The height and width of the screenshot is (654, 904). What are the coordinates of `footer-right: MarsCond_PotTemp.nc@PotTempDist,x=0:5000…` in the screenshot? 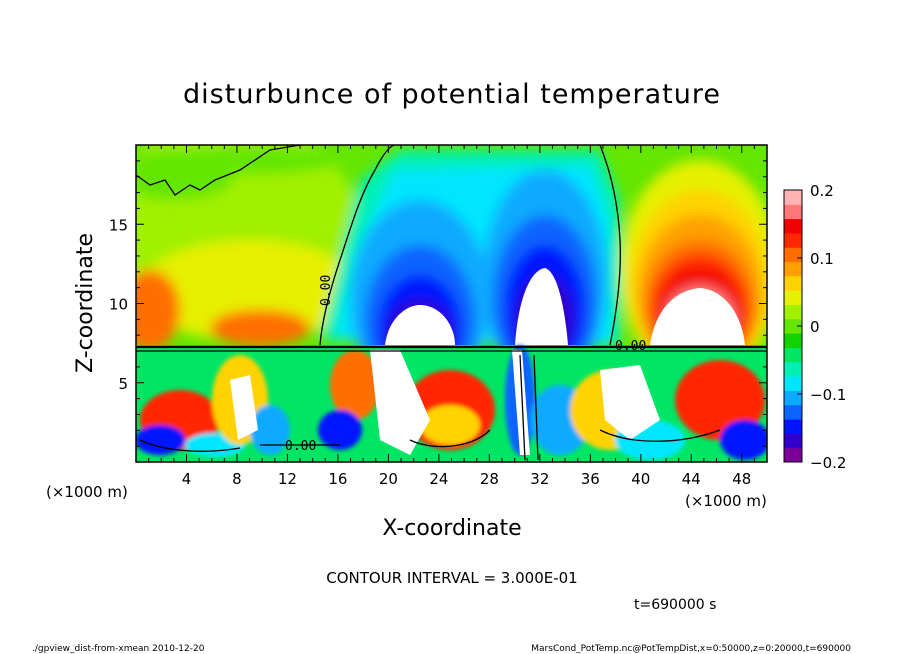 It's located at (691, 649).